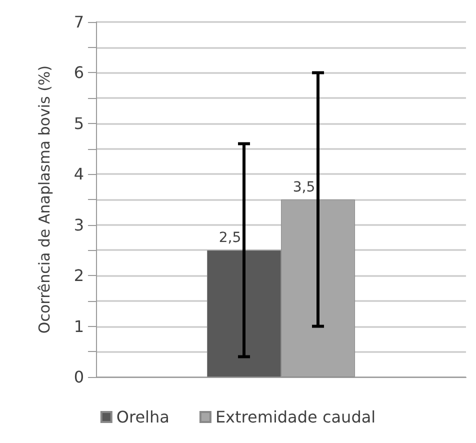 The image size is (476, 443). I want to click on y-tick-label: 1, so click(79, 326).